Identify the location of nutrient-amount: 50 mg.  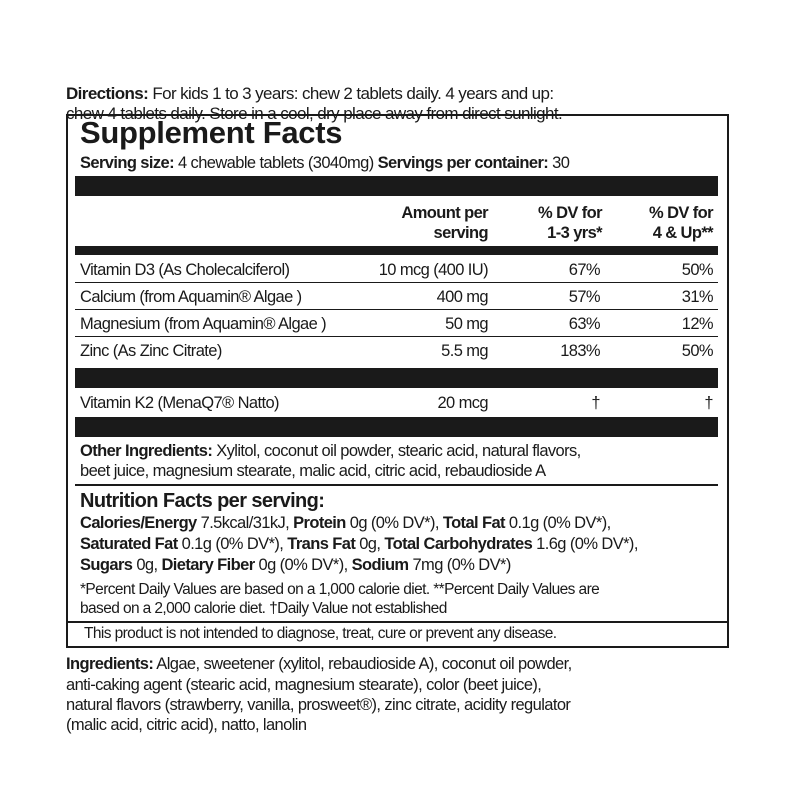
(466, 324).